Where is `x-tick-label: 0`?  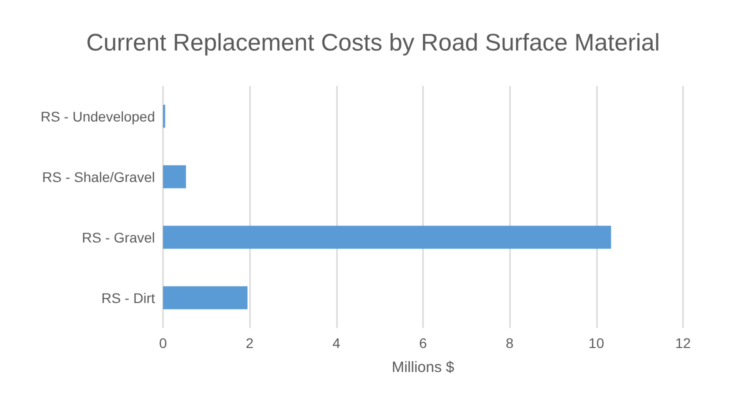 x-tick-label: 0 is located at coordinates (163, 343).